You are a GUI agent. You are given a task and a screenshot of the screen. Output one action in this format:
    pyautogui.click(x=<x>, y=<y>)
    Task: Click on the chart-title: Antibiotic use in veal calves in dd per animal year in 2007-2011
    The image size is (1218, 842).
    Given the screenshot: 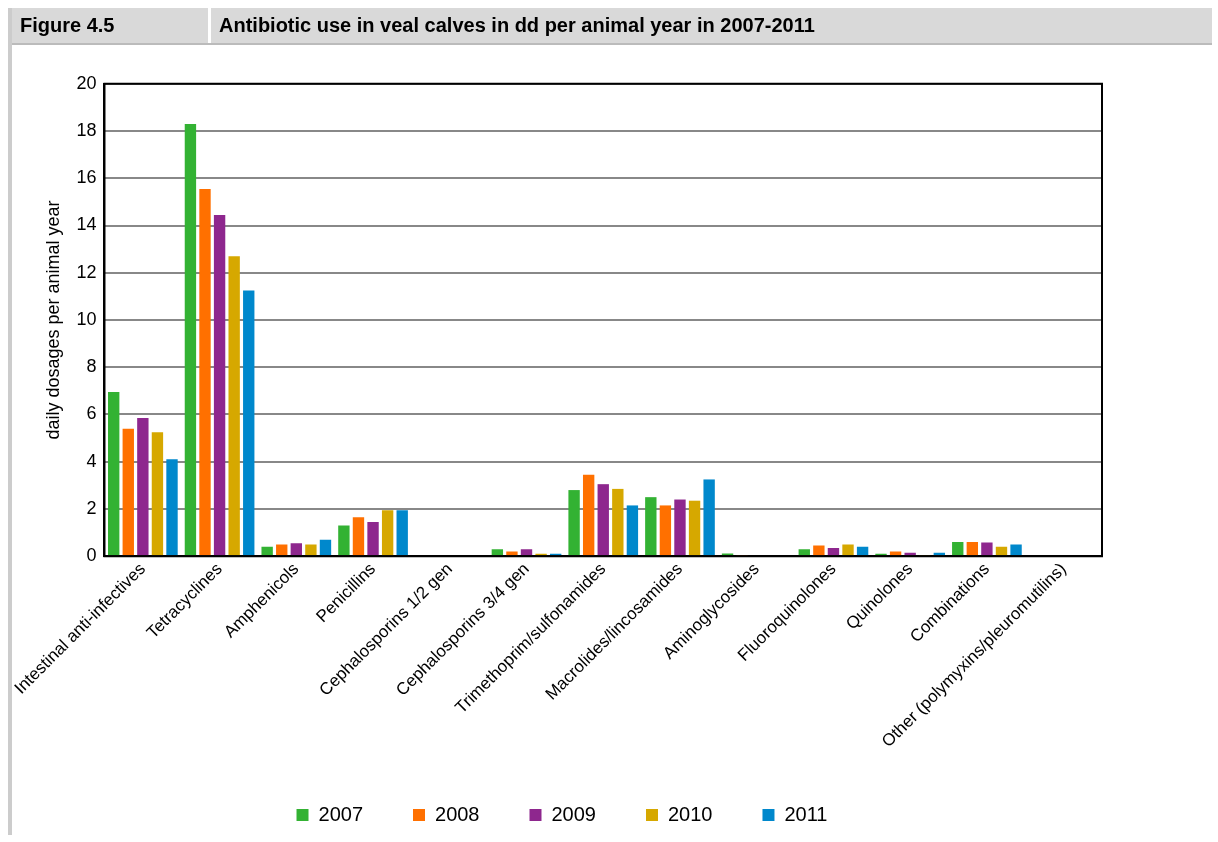 What is the action you would take?
    pyautogui.click(x=710, y=25)
    